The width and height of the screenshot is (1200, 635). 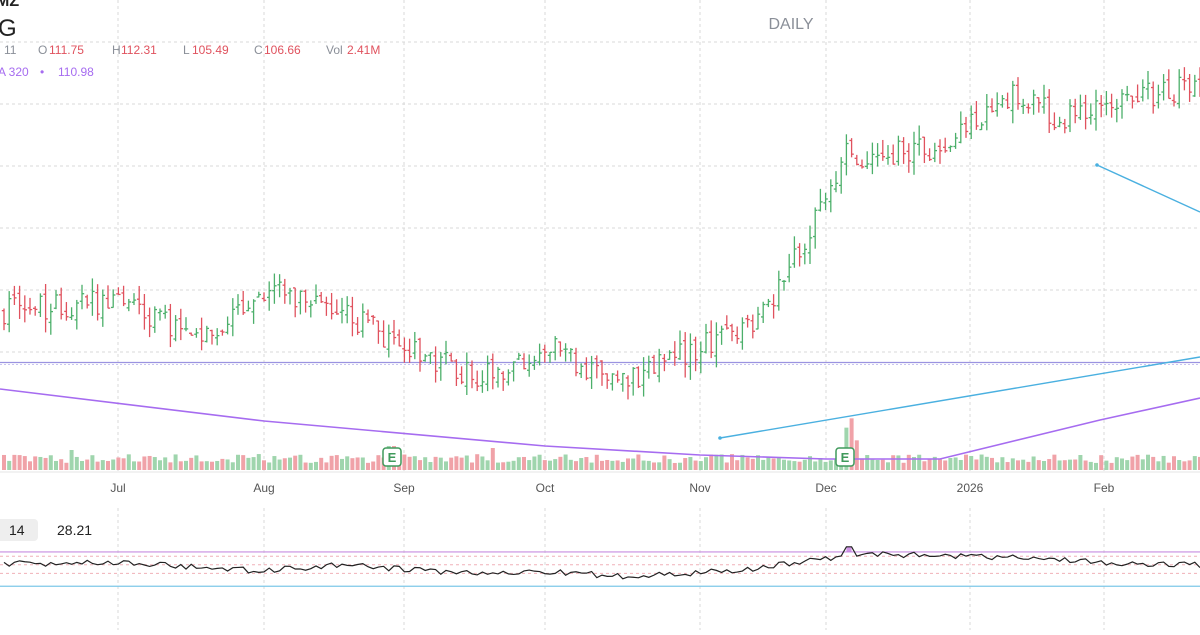 I want to click on ohlc-low-value: 105.49, so click(x=210, y=50).